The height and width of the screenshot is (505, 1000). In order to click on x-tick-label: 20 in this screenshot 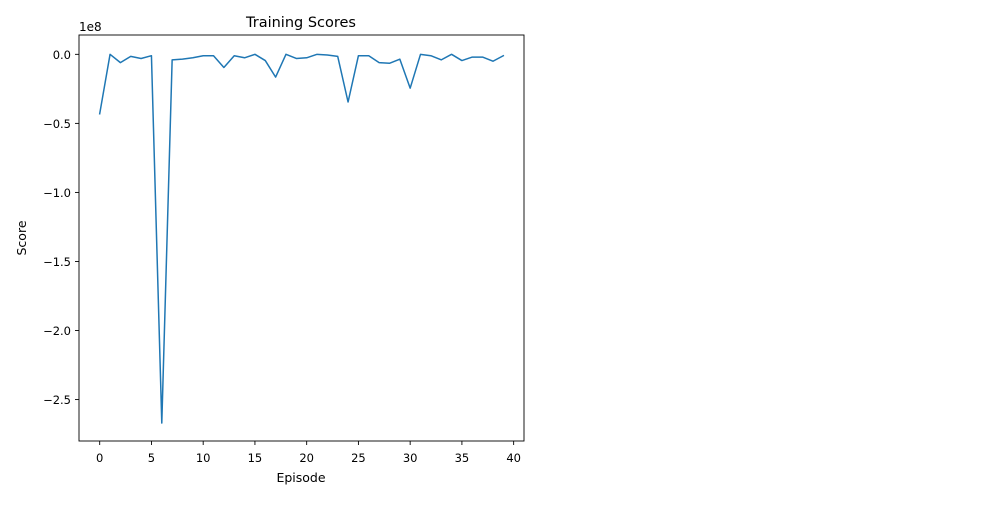, I will do `click(306, 458)`.